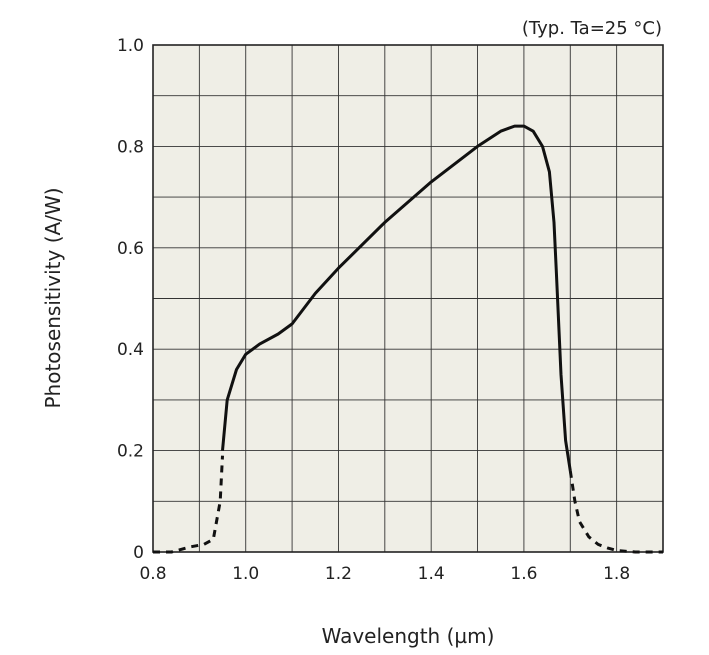 This screenshot has width=709, height=655. Describe the element at coordinates (152, 574) in the screenshot. I see `x-tick-label: 0.8` at that location.